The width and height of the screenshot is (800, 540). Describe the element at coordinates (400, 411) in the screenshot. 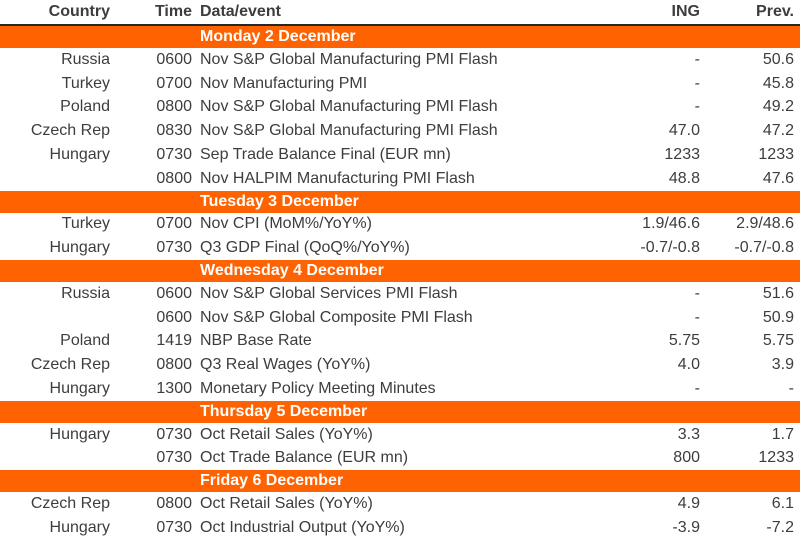

I see `day-header-band: Thursday 5 December` at that location.